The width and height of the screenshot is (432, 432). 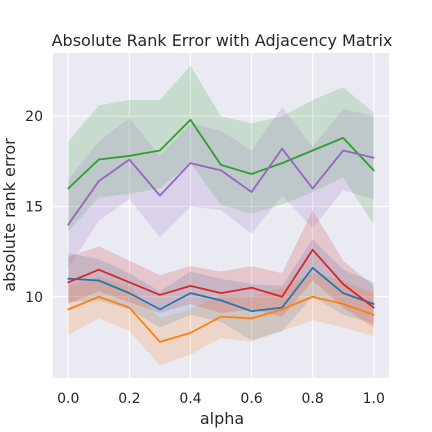 What do you see at coordinates (129, 399) in the screenshot?
I see `x-tick-label: 0.2` at bounding box center [129, 399].